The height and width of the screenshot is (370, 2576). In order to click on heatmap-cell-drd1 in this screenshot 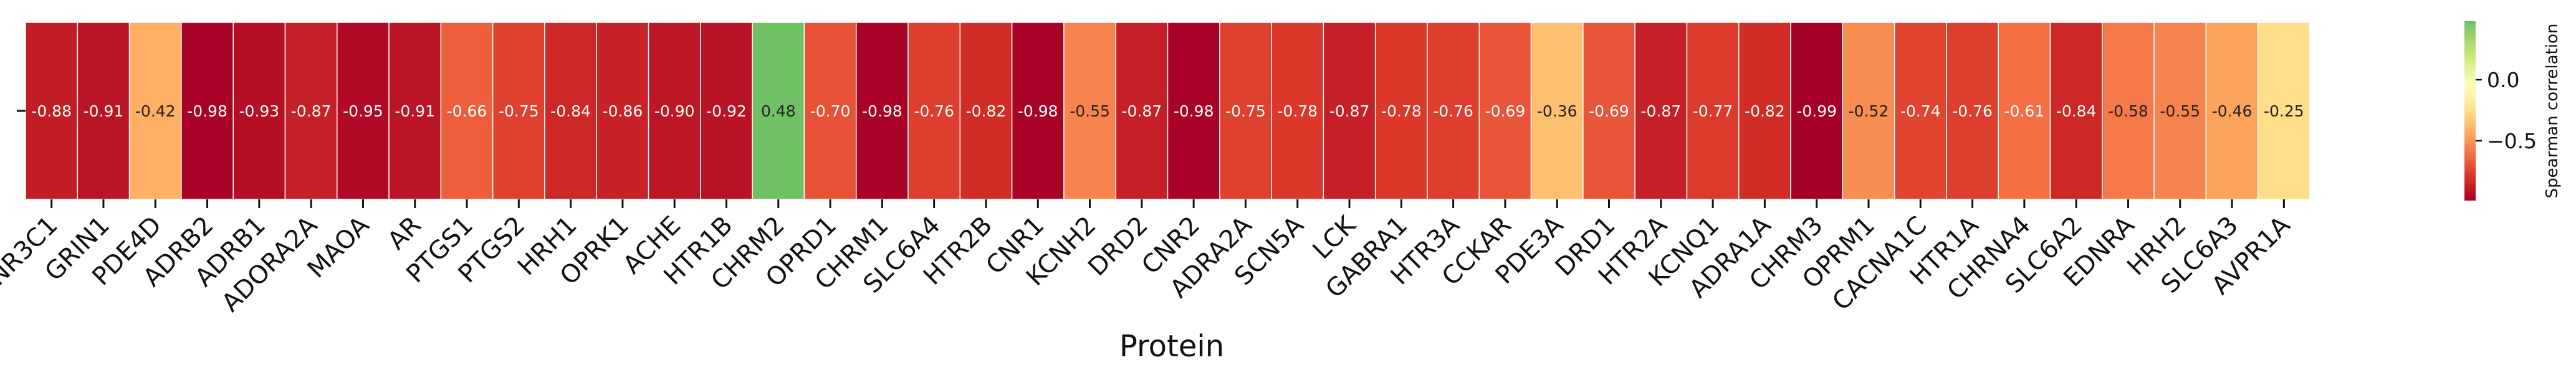, I will do `click(1609, 111)`.